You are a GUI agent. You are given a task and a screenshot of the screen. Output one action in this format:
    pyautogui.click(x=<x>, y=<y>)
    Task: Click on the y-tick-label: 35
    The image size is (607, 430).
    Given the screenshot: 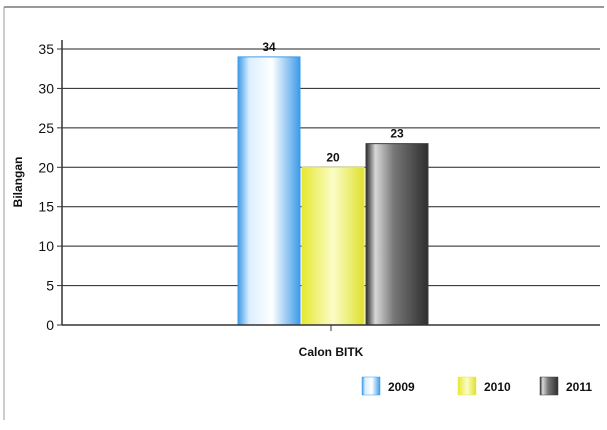 What is the action you would take?
    pyautogui.click(x=46, y=49)
    